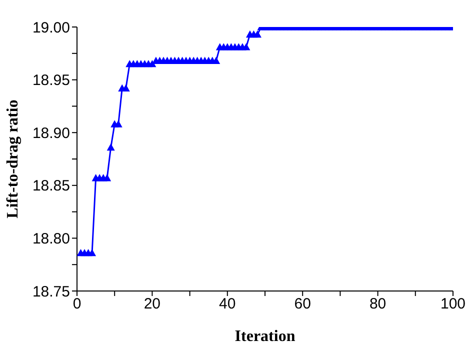 This screenshot has width=474, height=343. I want to click on y-axis-title: Lift-to-drag ratio, so click(13, 159).